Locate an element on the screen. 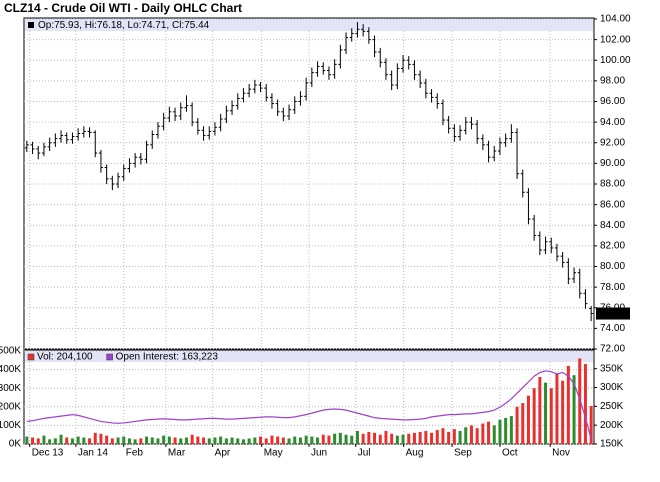 The height and width of the screenshot is (482, 660). y-tick-label: 500K is located at coordinates (10, 351).